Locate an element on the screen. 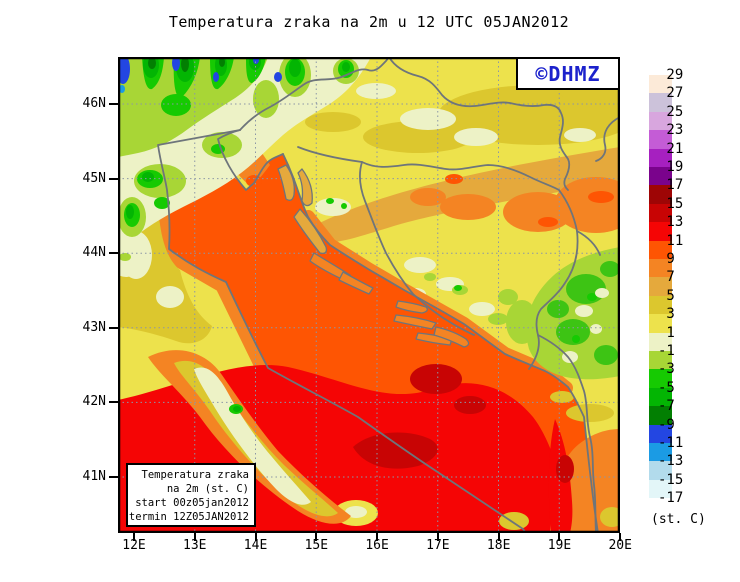  legend-value-label: -15 is located at coordinates (671, 479).